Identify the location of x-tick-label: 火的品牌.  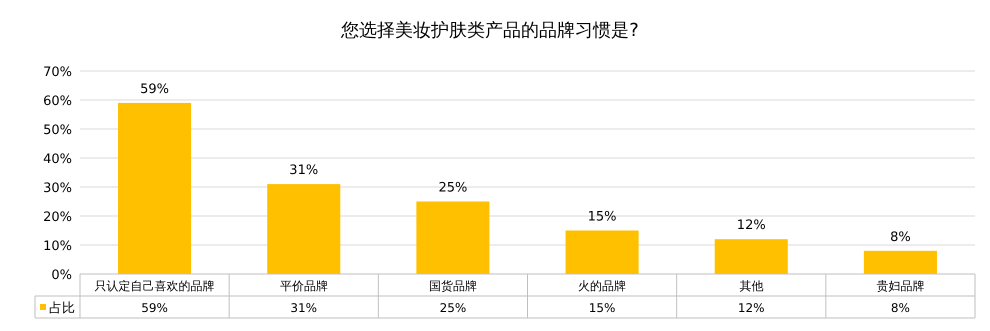
(602, 286).